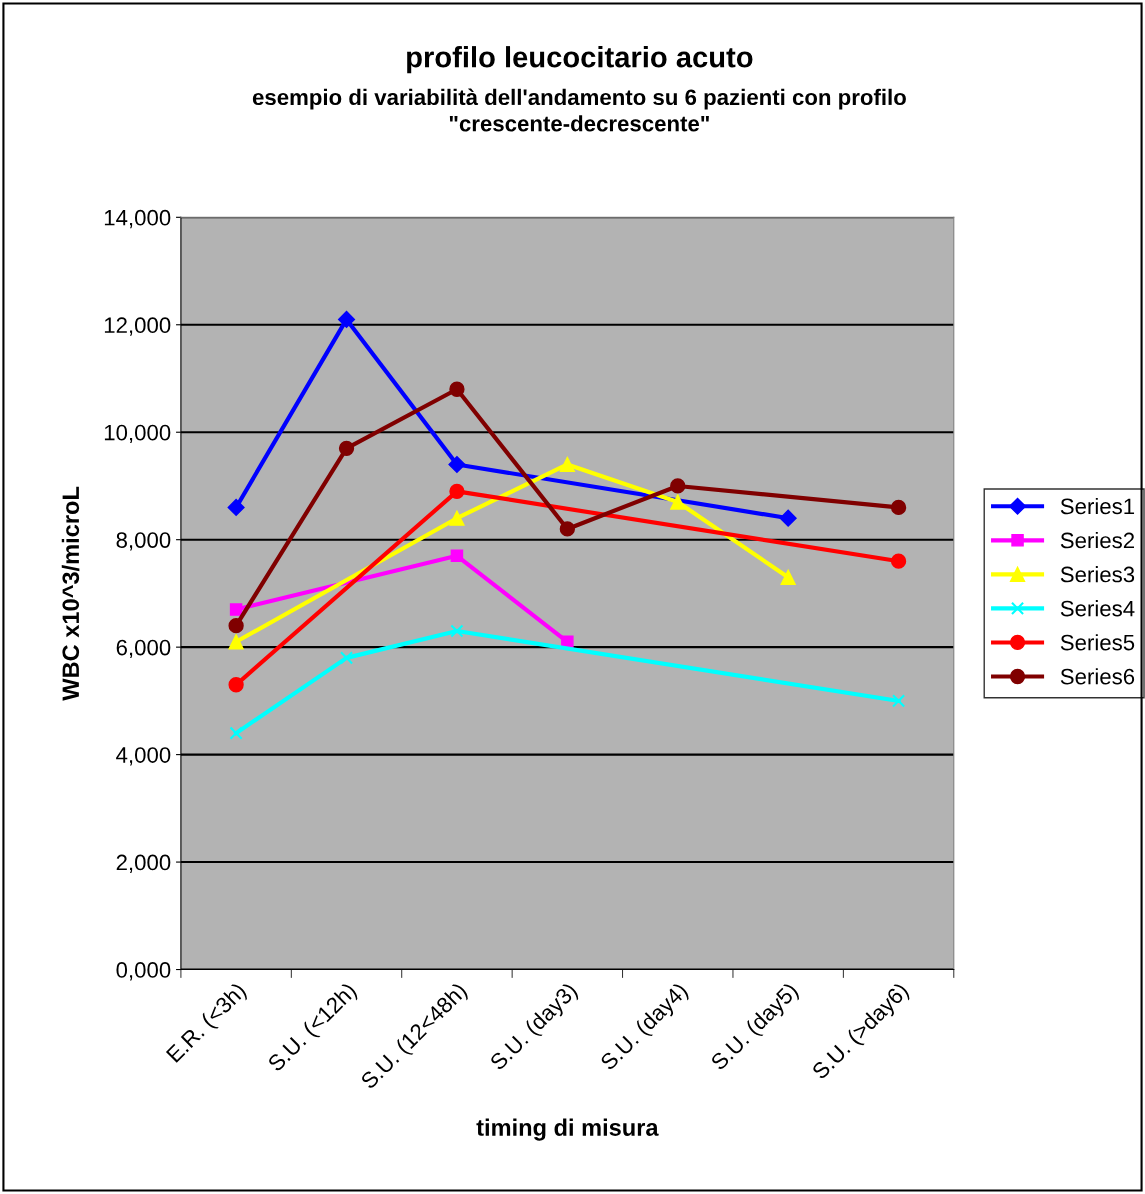  Describe the element at coordinates (143, 756) in the screenshot. I see `y-tick-label: 4,000` at that location.